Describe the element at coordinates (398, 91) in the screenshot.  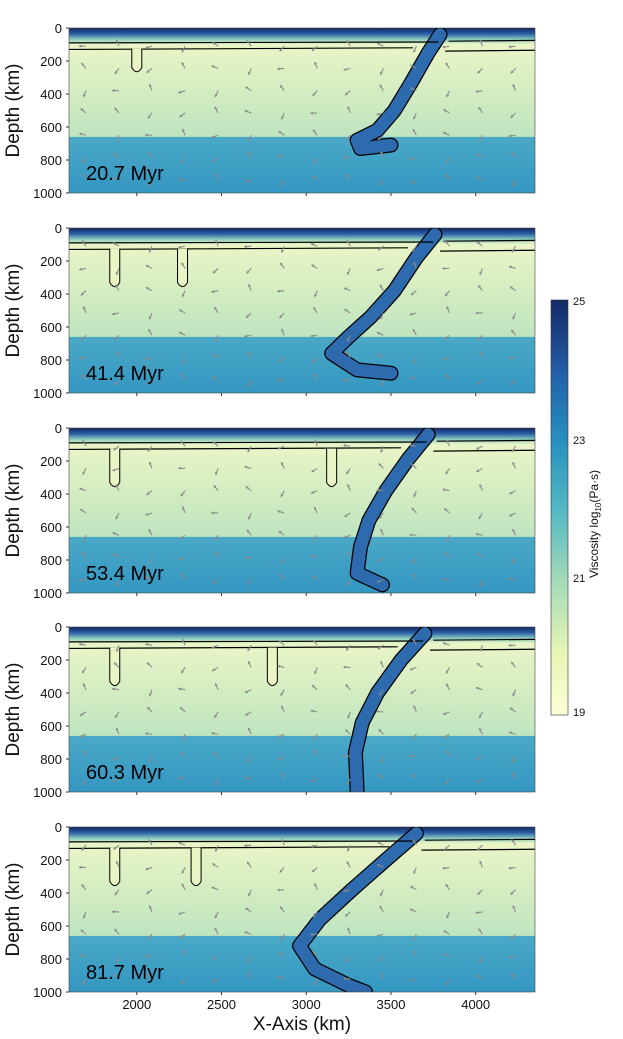
I see `slab` at that location.